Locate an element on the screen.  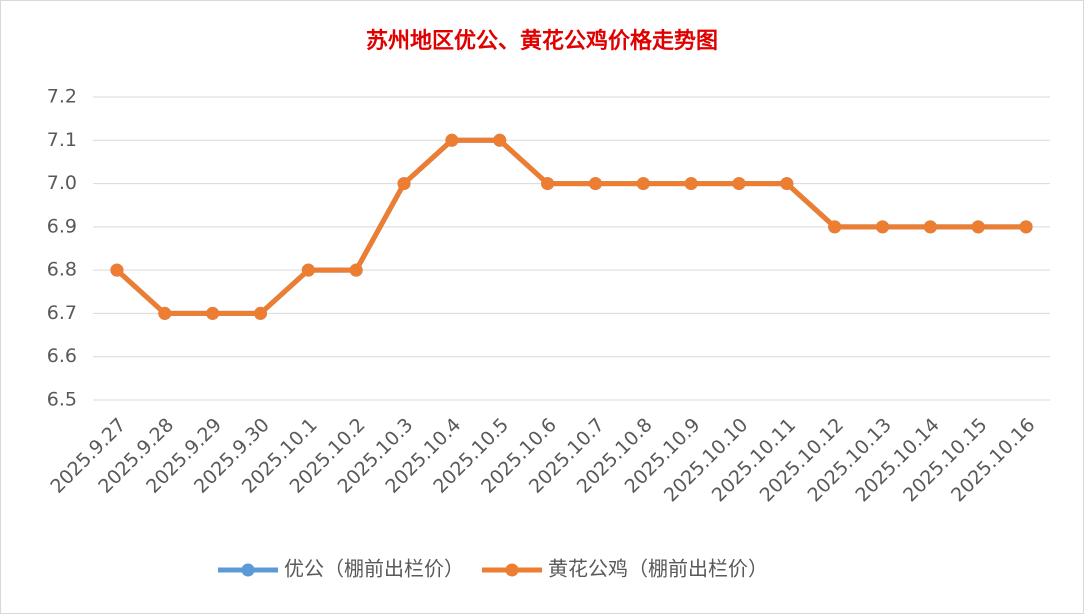
legend-label: 黄花公鸡（棚前出栏价） is located at coordinates (658, 569).